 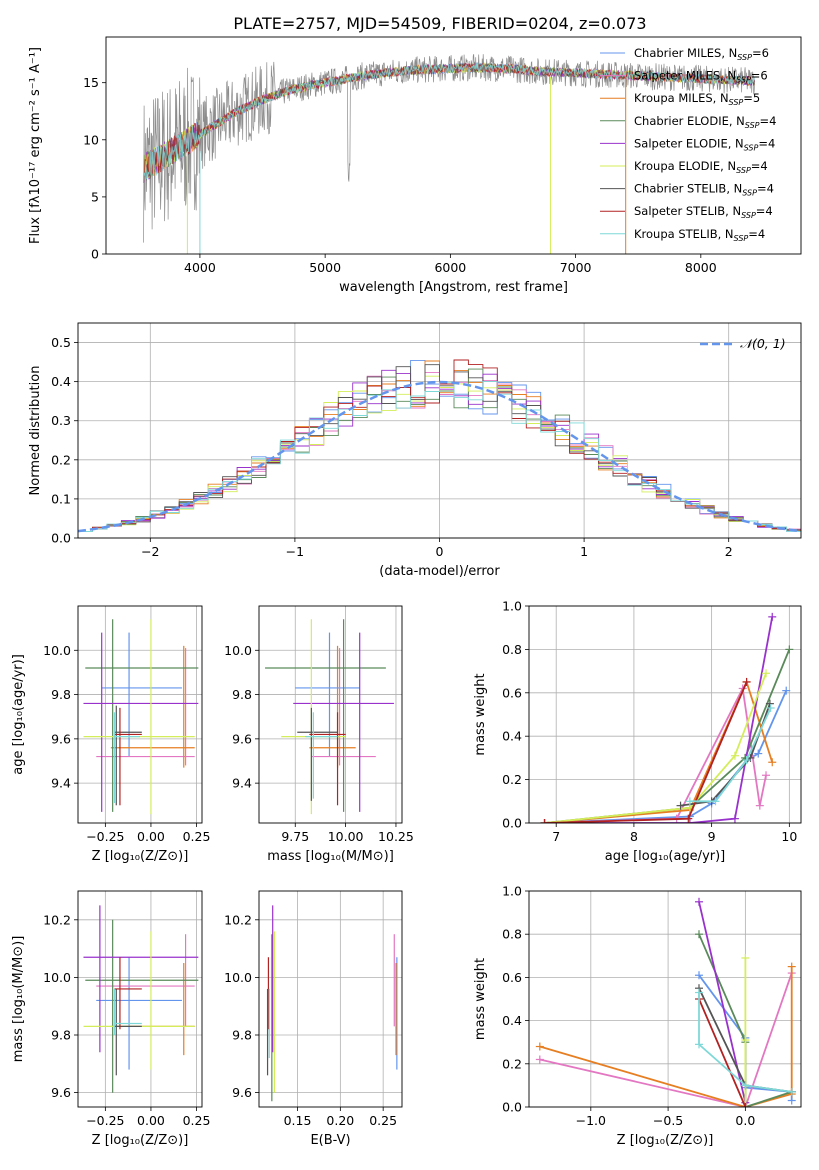 What do you see at coordinates (699, 235) in the screenshot?
I see `legend-entry: Kroupa STELIB, NSSP=4` at bounding box center [699, 235].